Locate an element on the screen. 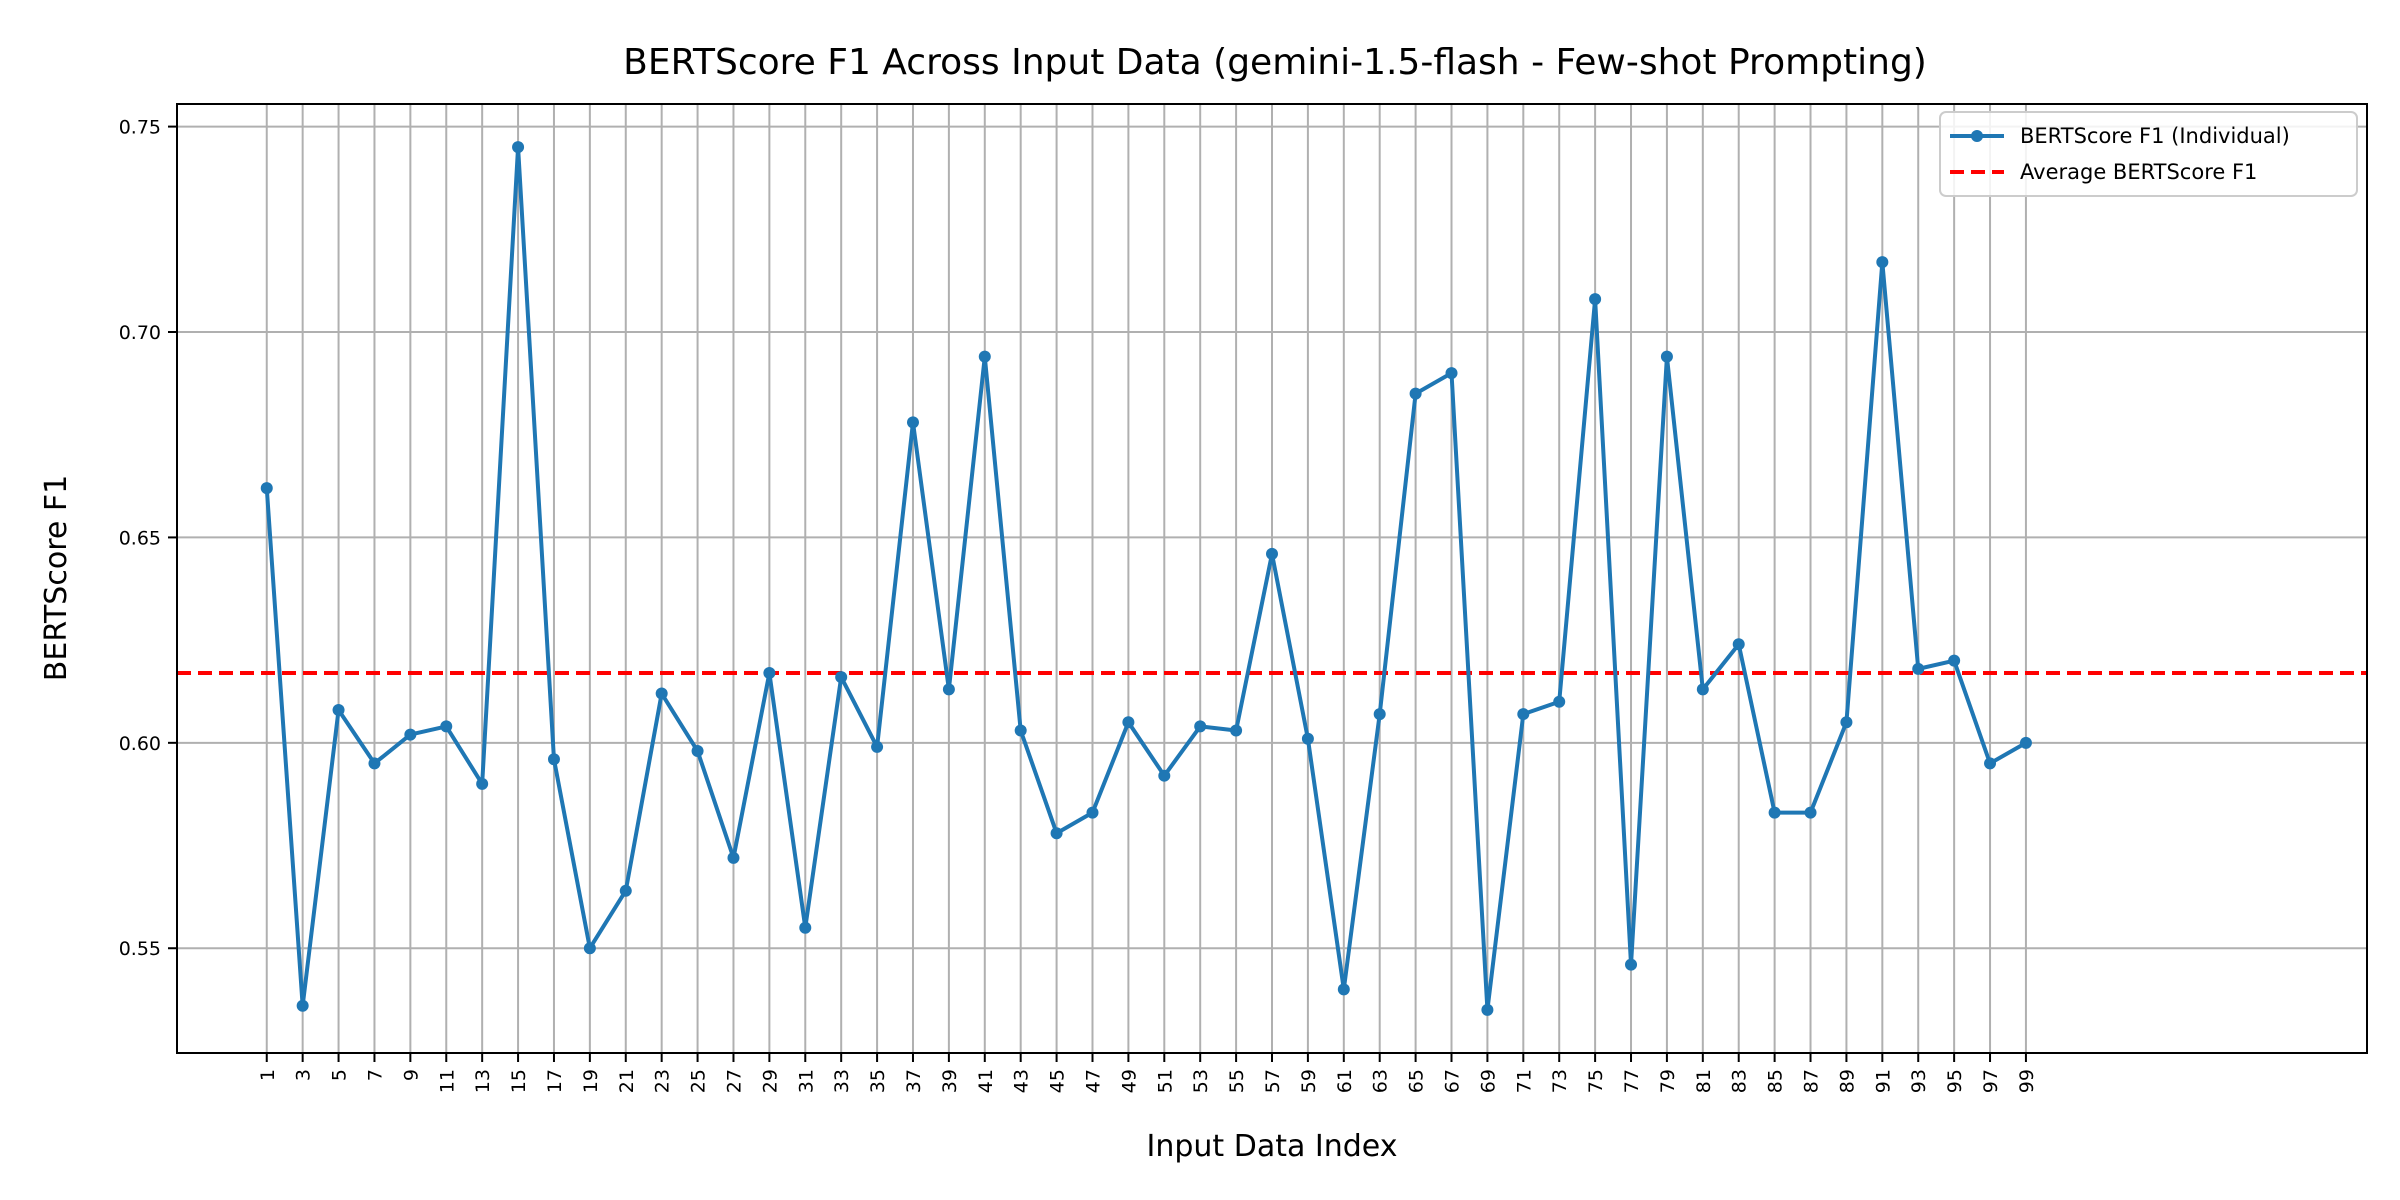 This screenshot has width=2400, height=1200. x-tick-label: 43 is located at coordinates (1022, 1081).